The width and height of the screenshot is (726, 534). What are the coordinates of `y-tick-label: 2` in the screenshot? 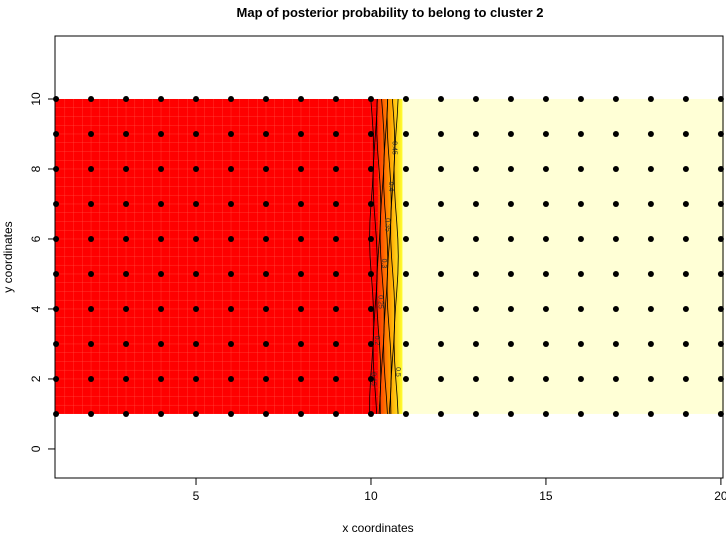 It's located at (36, 378).